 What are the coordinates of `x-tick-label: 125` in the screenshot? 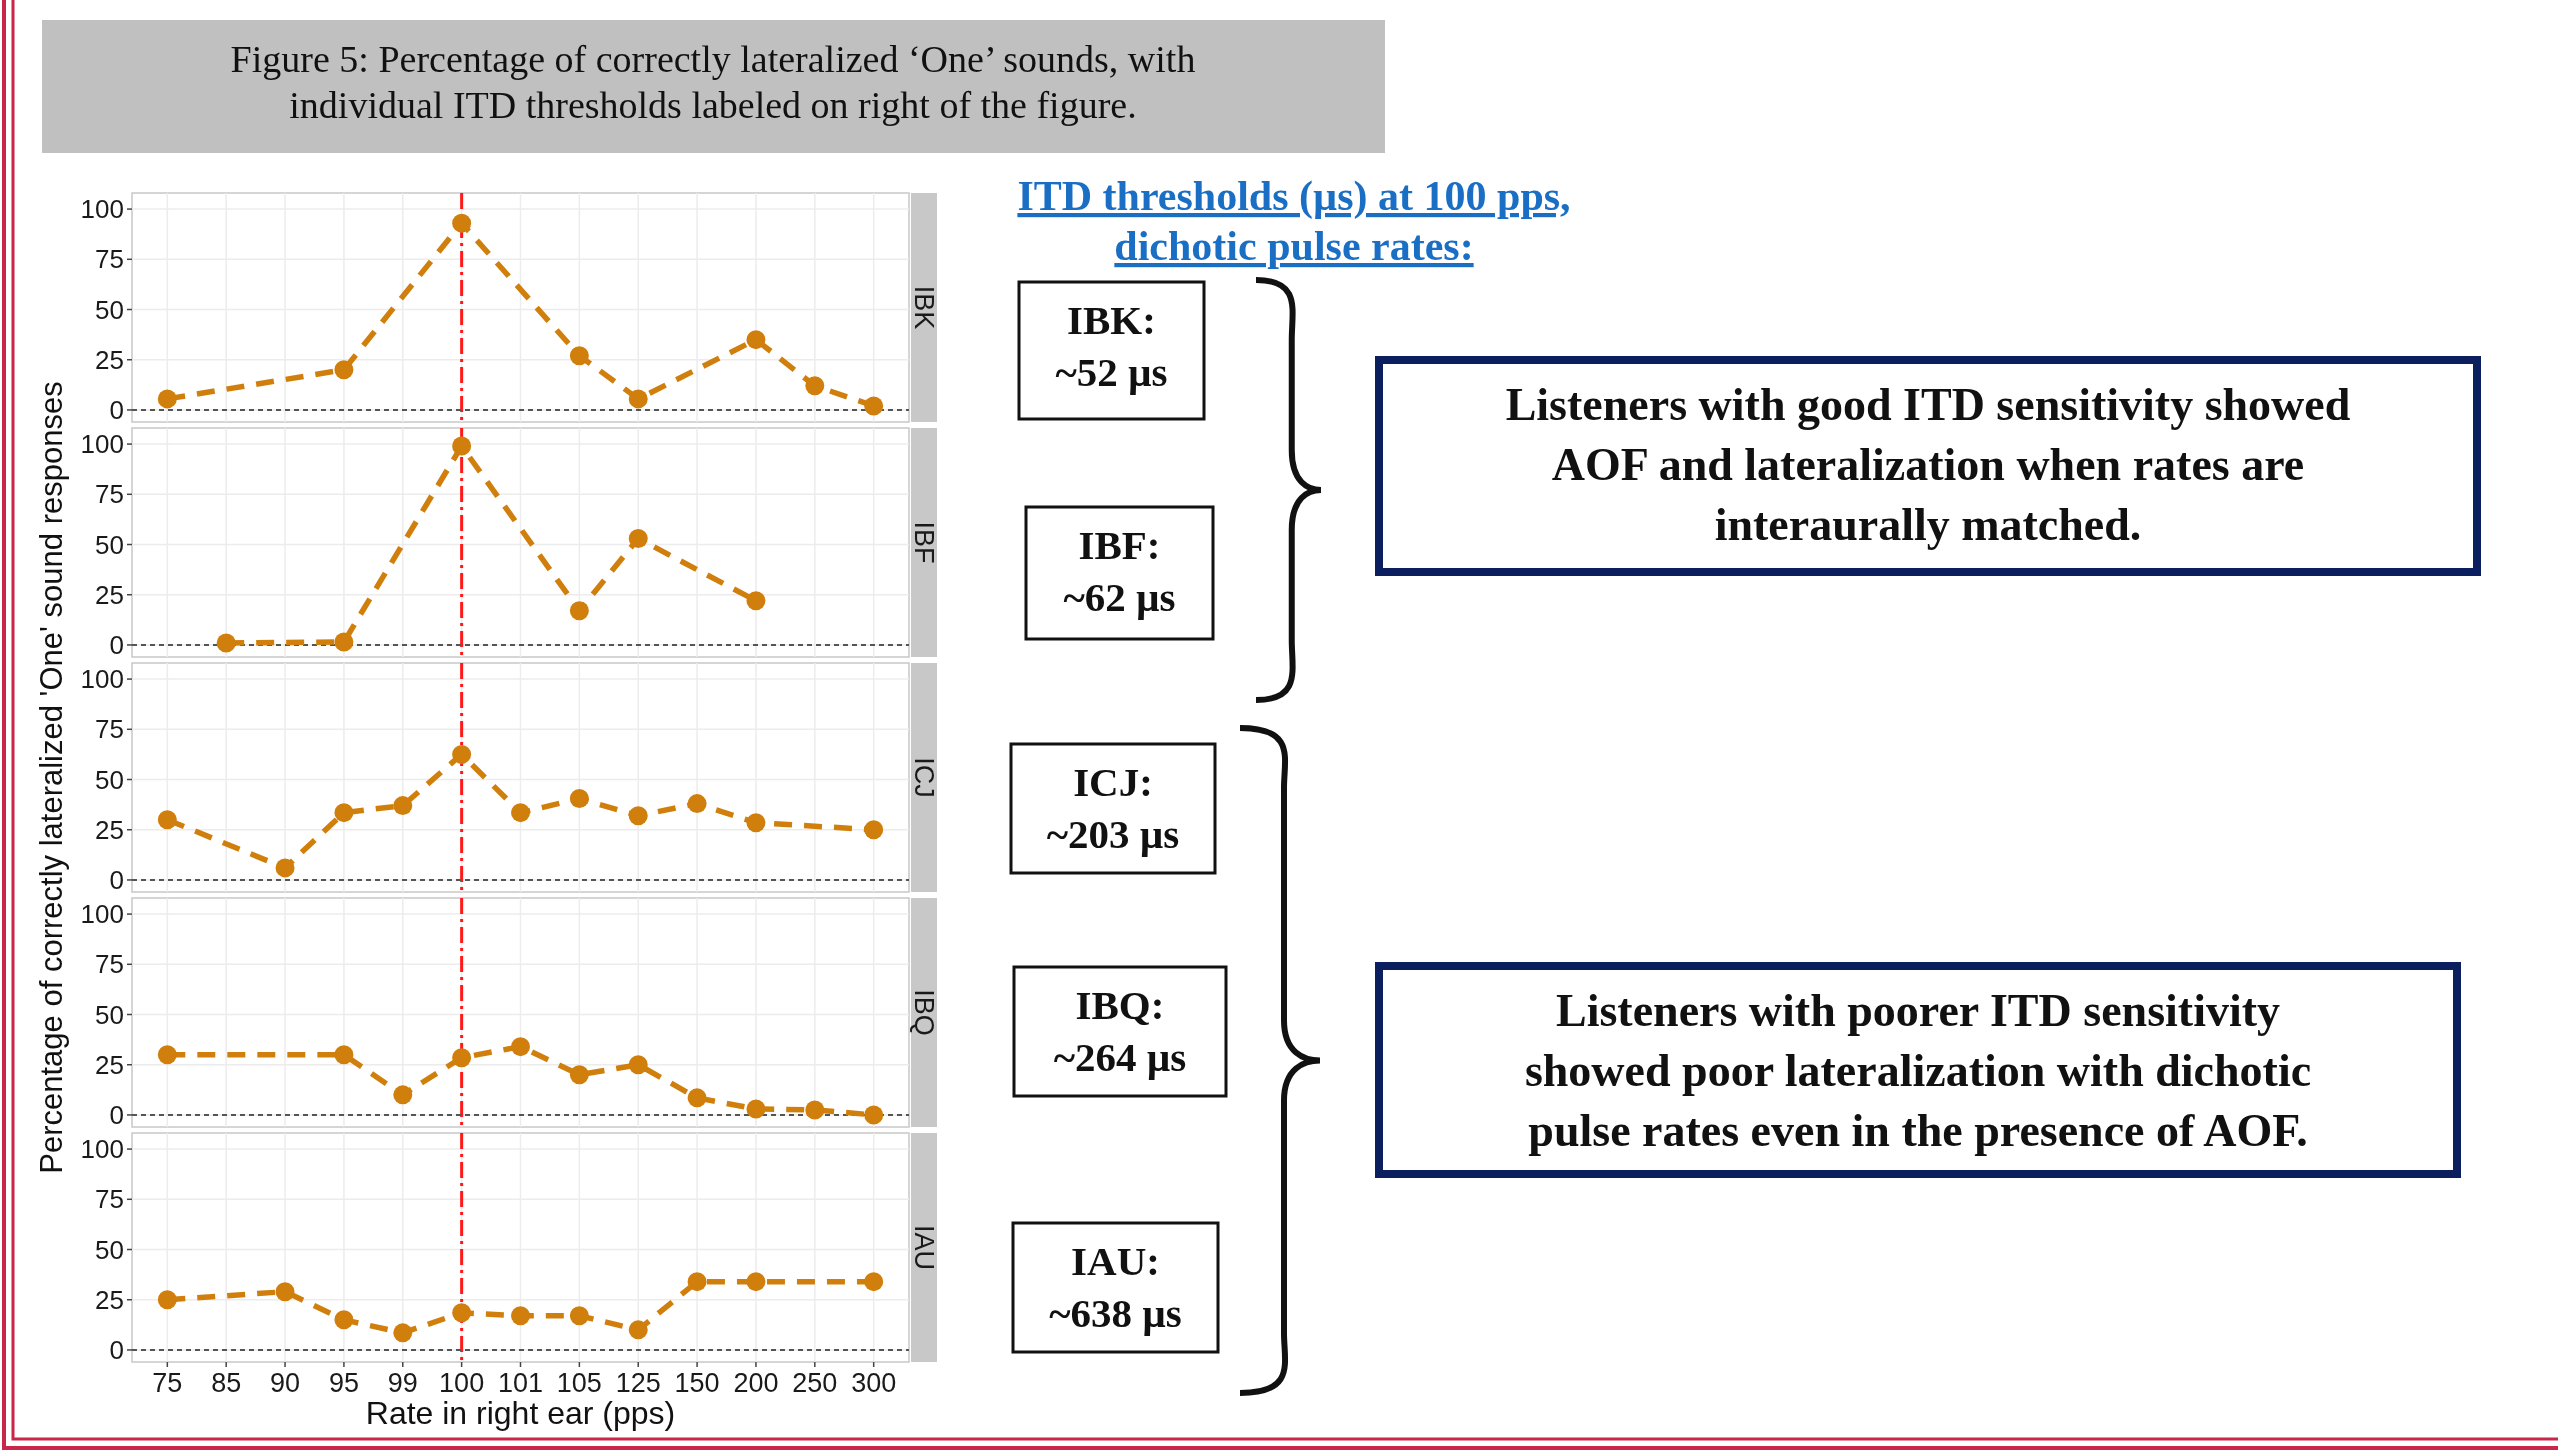 It's located at (638, 1383).